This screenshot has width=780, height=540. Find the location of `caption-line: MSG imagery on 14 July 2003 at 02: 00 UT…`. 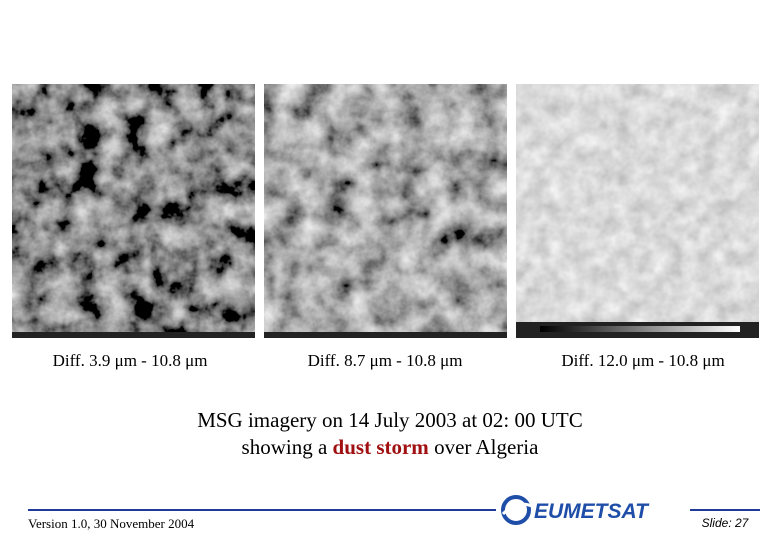

caption-line: MSG imagery on 14 July 2003 at 02: 00 UT… is located at coordinates (390, 420).